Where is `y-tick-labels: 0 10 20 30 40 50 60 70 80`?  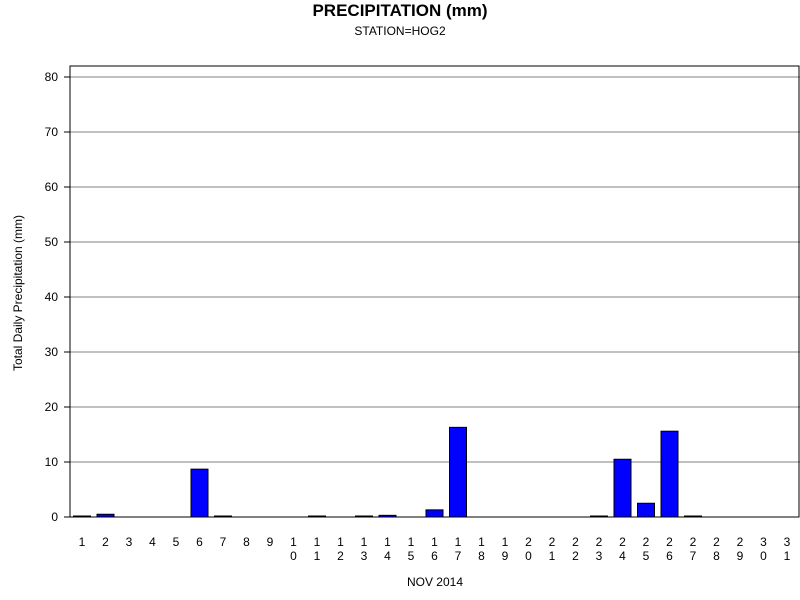
y-tick-labels: 0 10 20 30 40 50 60 70 80 is located at coordinates (52, 297).